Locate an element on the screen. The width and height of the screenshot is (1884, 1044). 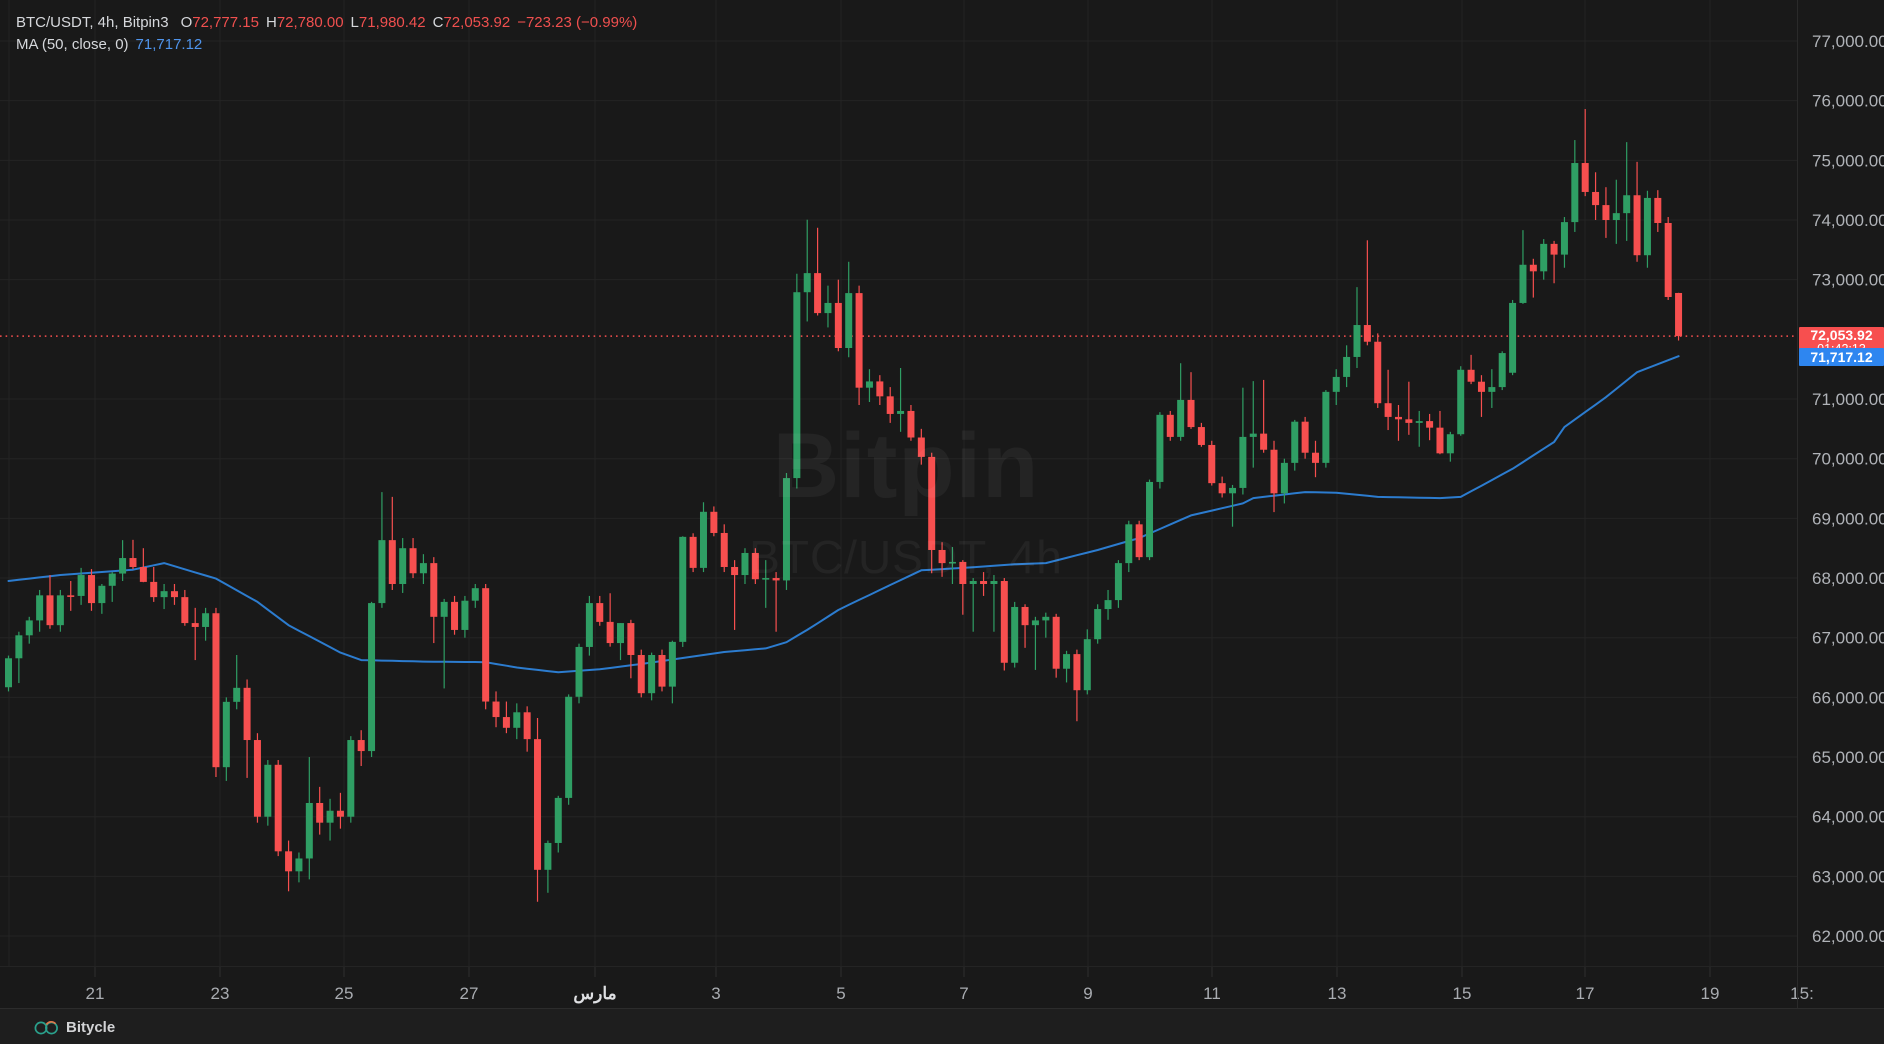
legend-symbol: BTC/USDT, 4h, Bitpin3 is located at coordinates (92, 22).